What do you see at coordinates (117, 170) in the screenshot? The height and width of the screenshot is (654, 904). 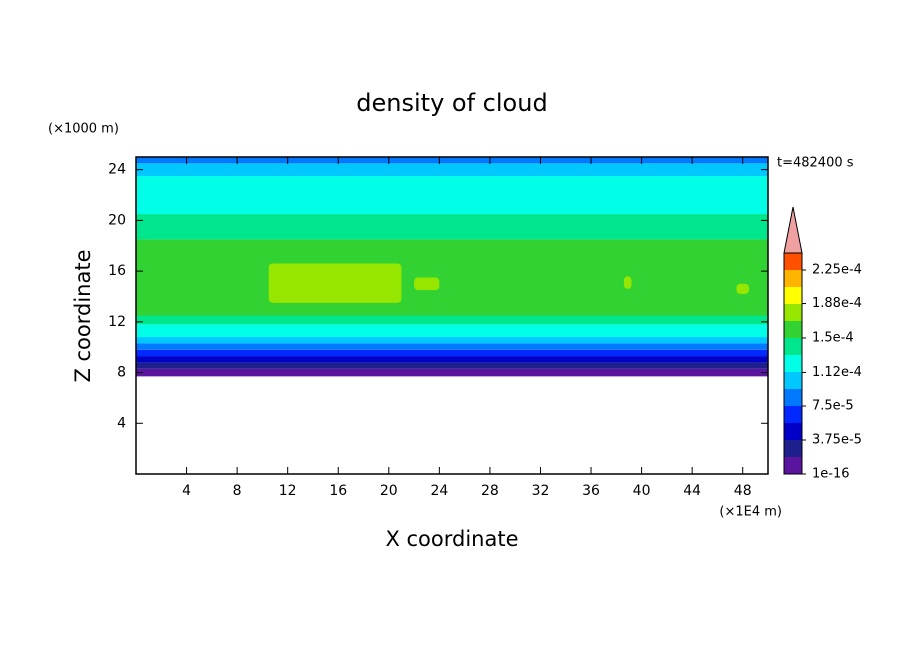 I see `y-tick-label: 24` at bounding box center [117, 170].